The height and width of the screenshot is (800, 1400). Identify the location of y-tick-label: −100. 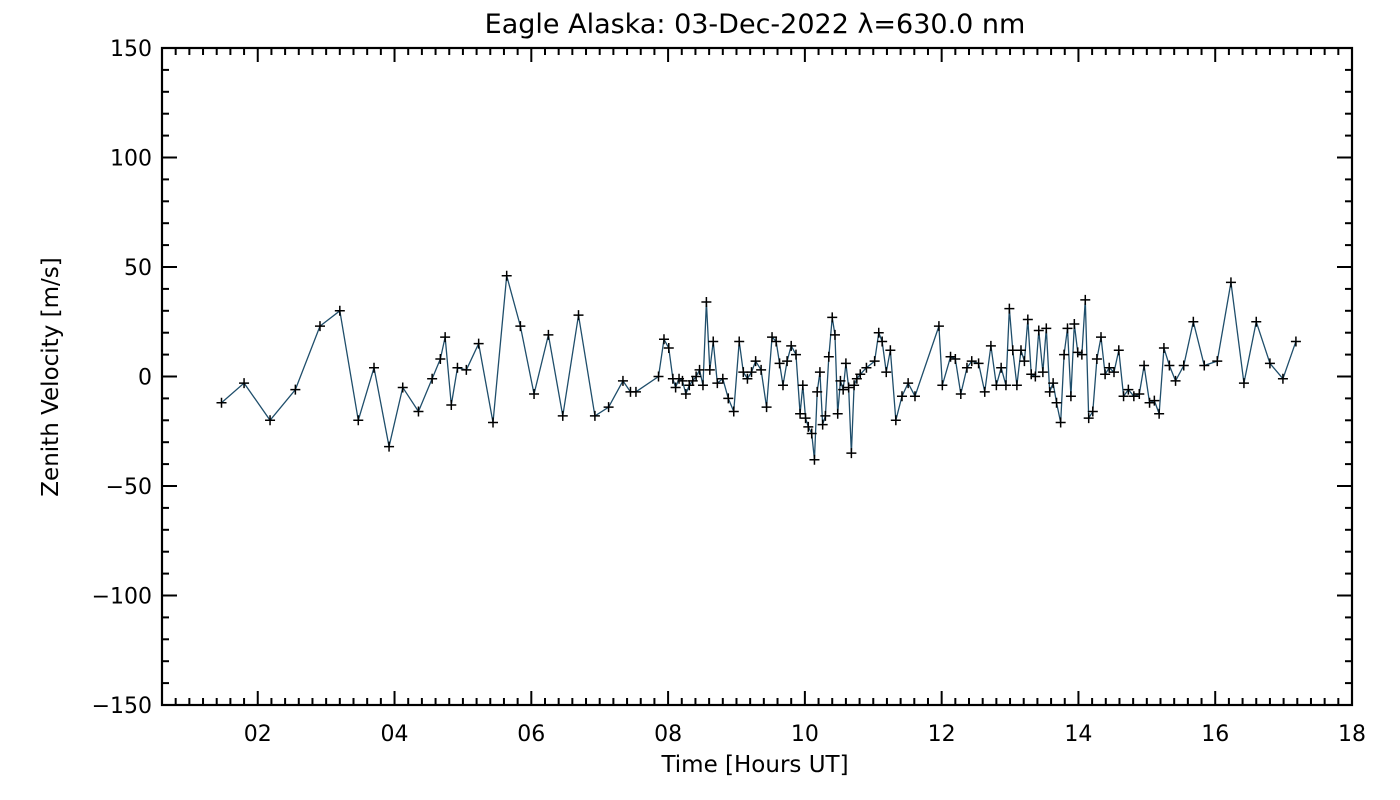
(122, 597).